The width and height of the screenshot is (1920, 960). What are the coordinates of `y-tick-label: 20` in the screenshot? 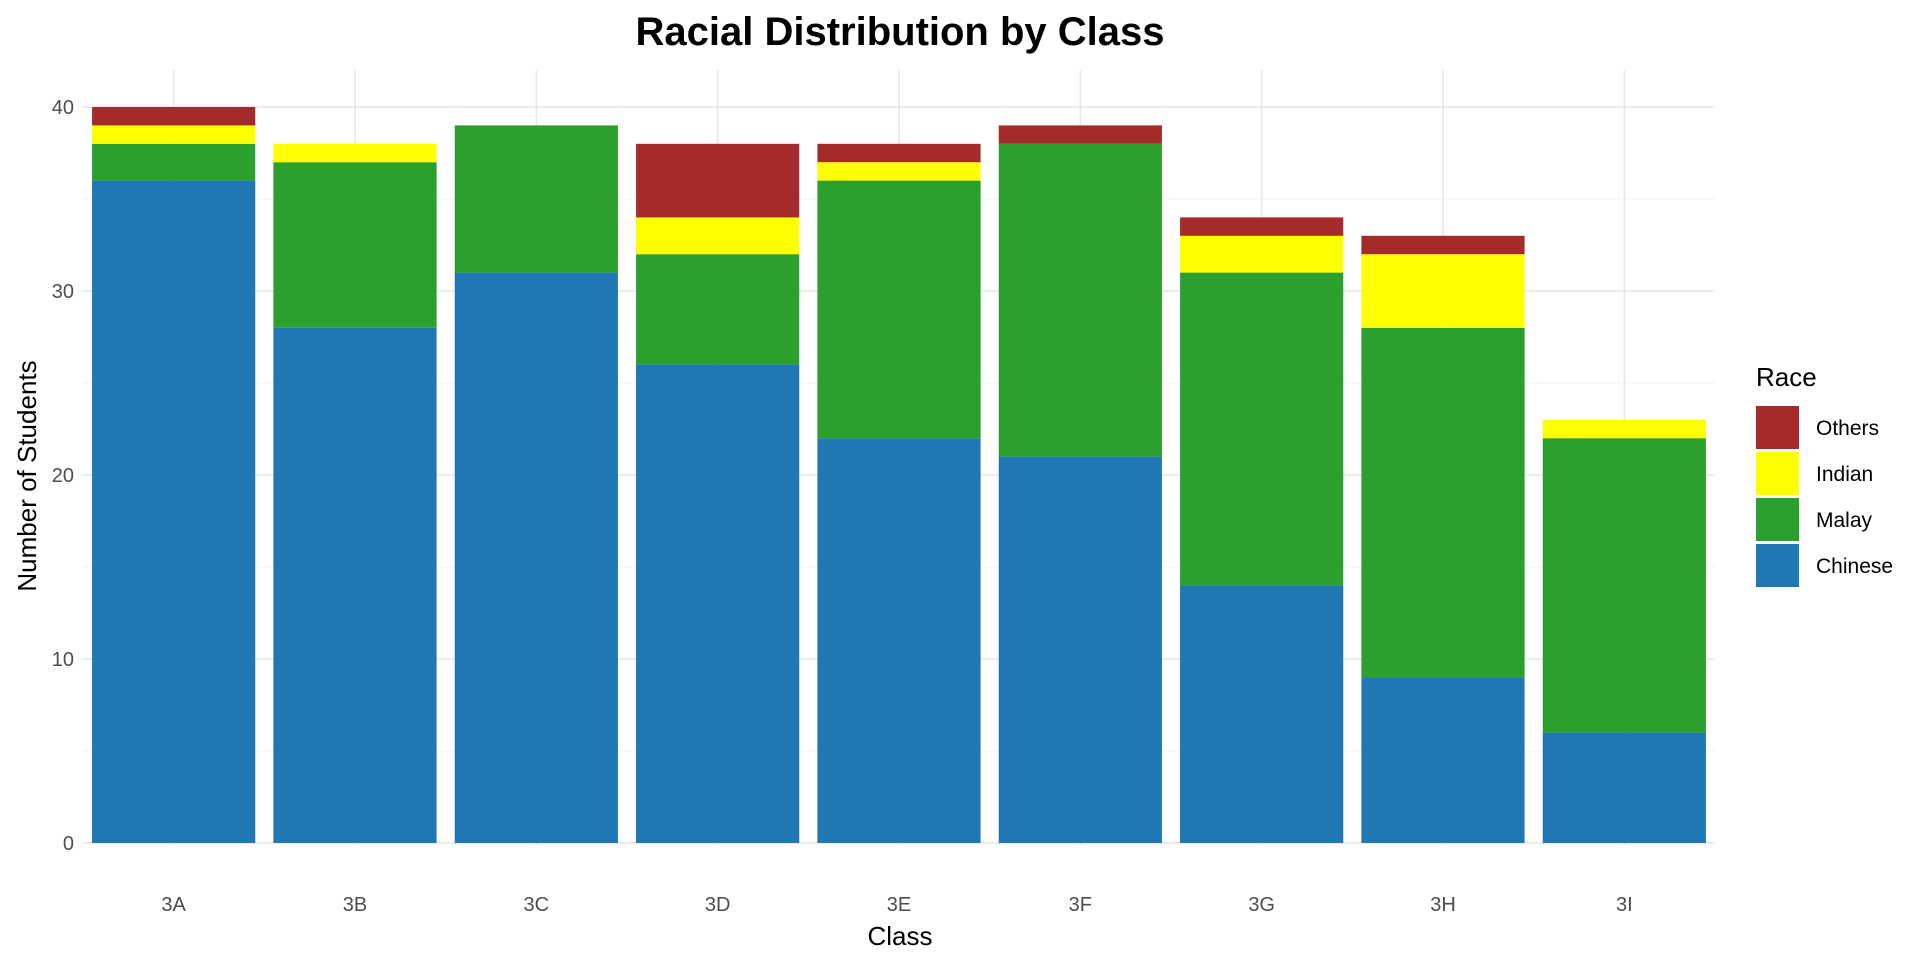 It's located at (63, 476).